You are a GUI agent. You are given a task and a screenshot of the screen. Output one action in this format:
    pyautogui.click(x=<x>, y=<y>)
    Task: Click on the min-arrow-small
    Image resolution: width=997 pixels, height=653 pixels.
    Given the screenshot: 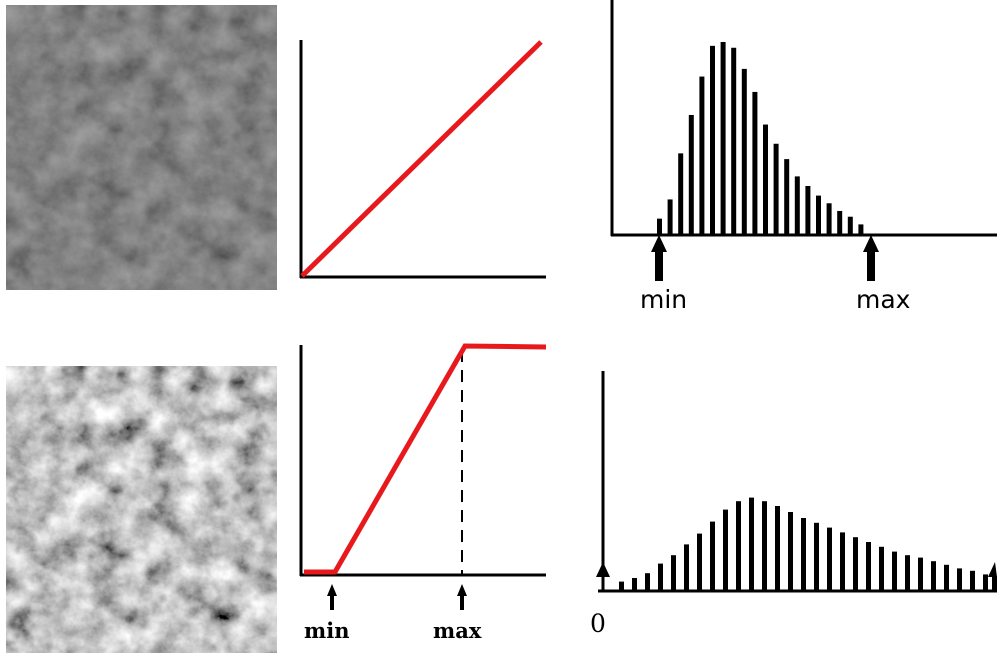 What is the action you would take?
    pyautogui.click(x=332, y=597)
    